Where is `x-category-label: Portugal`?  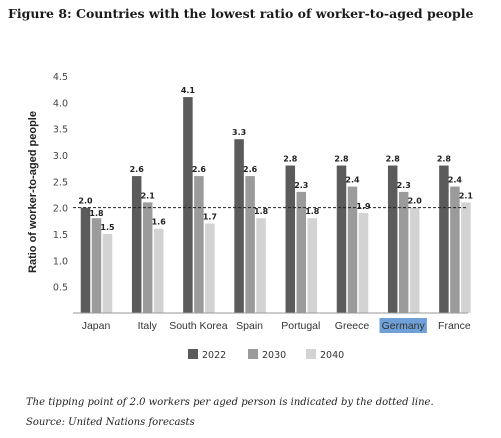
x-category-label: Portugal is located at coordinates (300, 326).